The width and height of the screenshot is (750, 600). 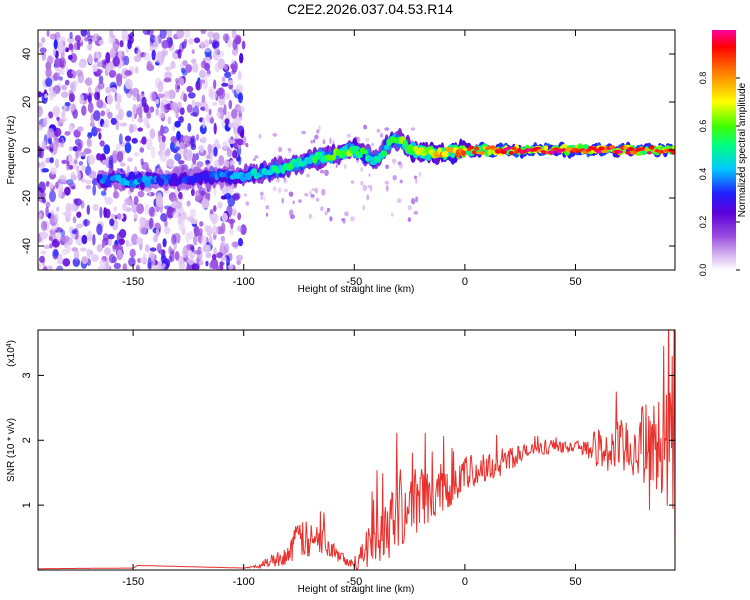 What do you see at coordinates (11, 357) in the screenshot?
I see `snr-scale-prefix: (x10` at bounding box center [11, 357].